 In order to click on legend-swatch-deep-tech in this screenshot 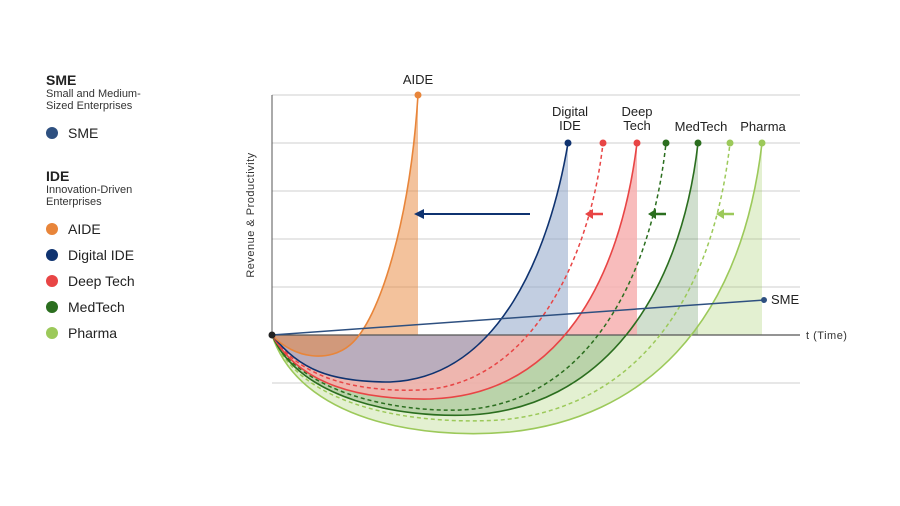, I will do `click(52, 281)`.